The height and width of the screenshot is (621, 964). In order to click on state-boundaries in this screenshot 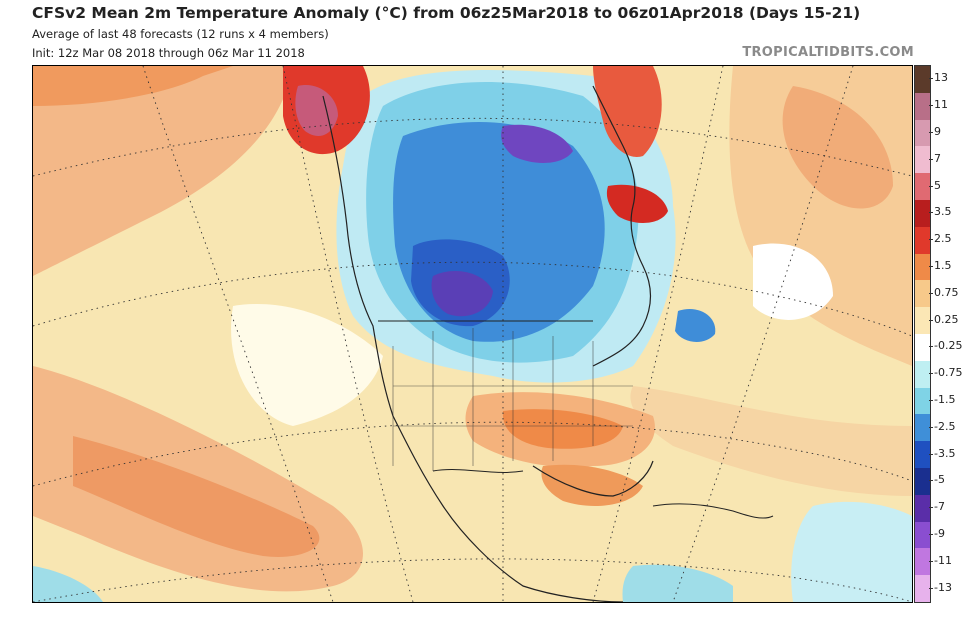, I will do `click(512, 399)`.